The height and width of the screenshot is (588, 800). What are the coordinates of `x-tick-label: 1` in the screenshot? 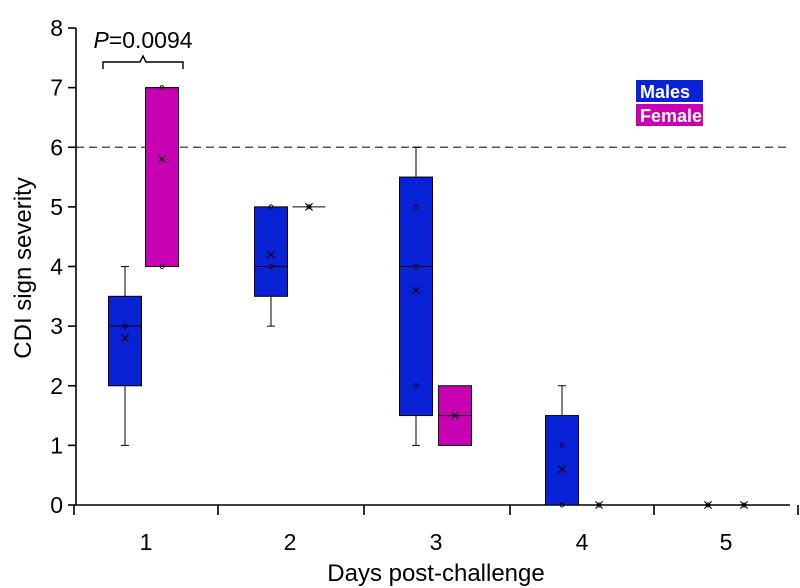 It's located at (146, 542).